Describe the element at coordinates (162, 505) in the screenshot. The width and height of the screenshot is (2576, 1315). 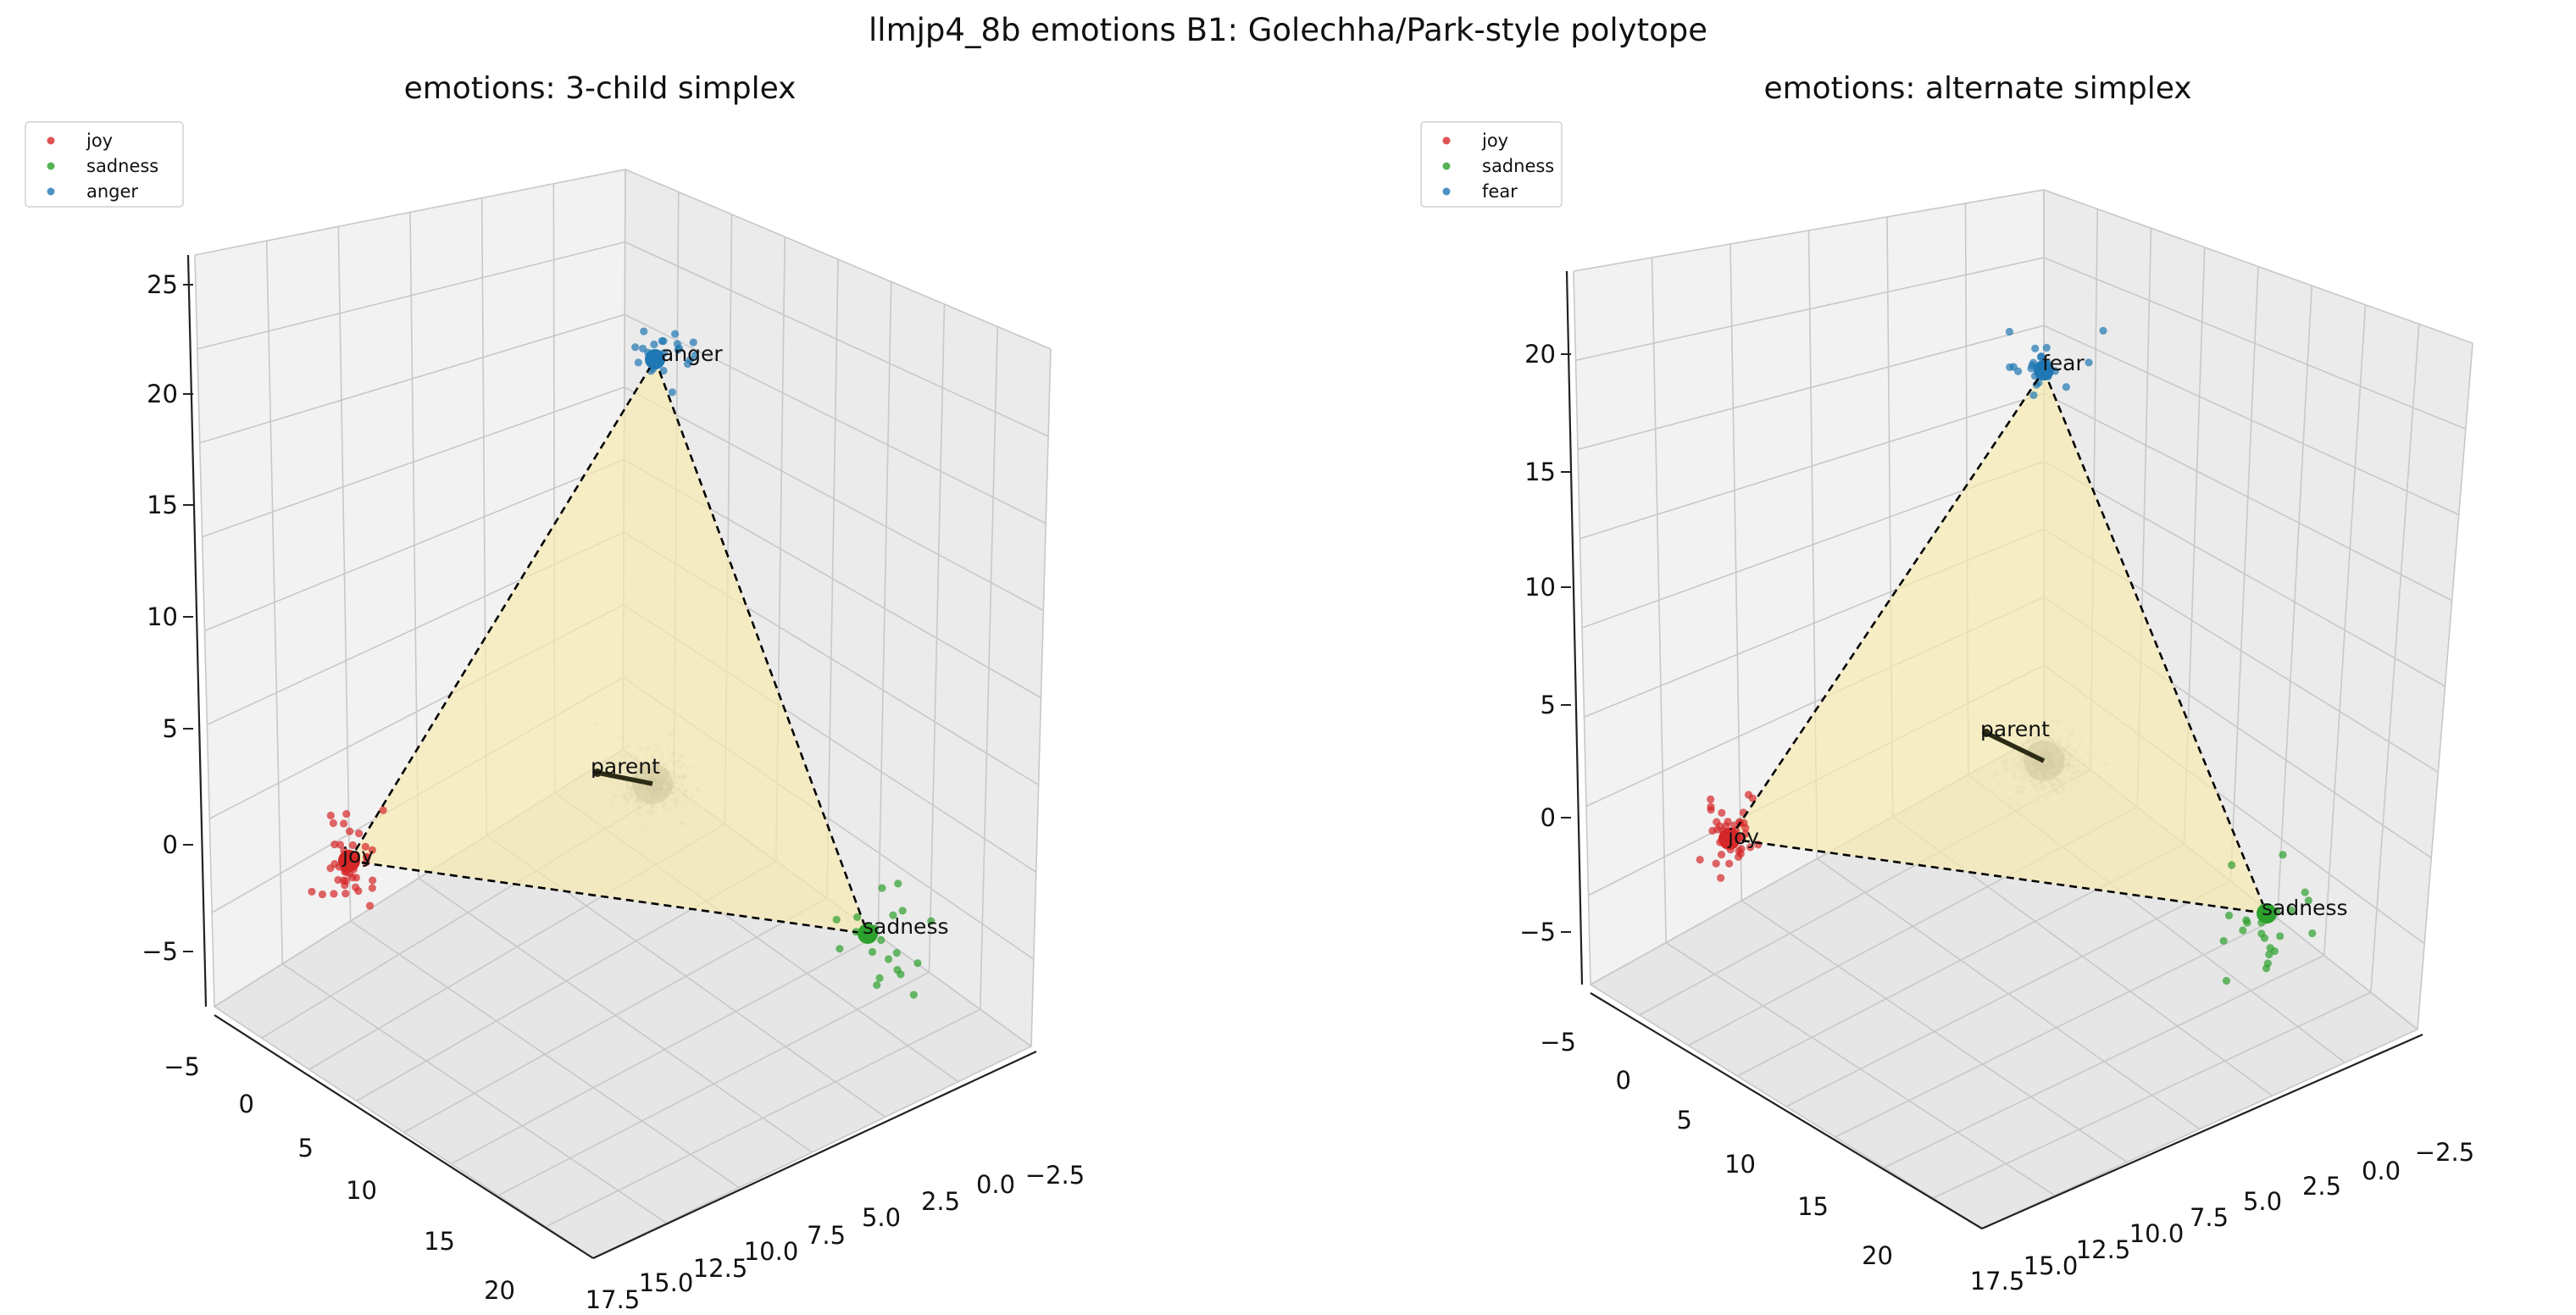
I see `z-tick-label: 15` at that location.